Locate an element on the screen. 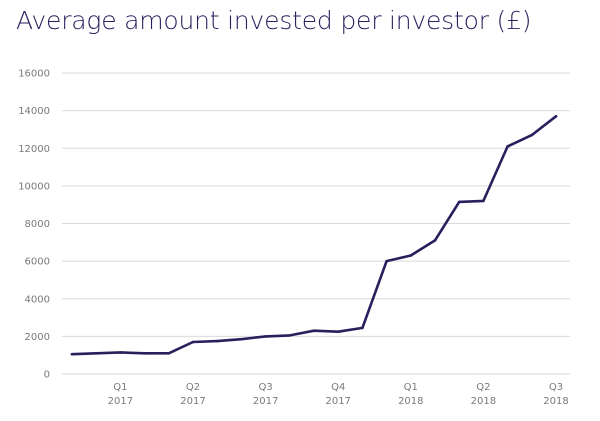  y-axis-tick-labels: 0 2000 4000 6000 8000 10000 12000 14000 16000 is located at coordinates (34, 225).